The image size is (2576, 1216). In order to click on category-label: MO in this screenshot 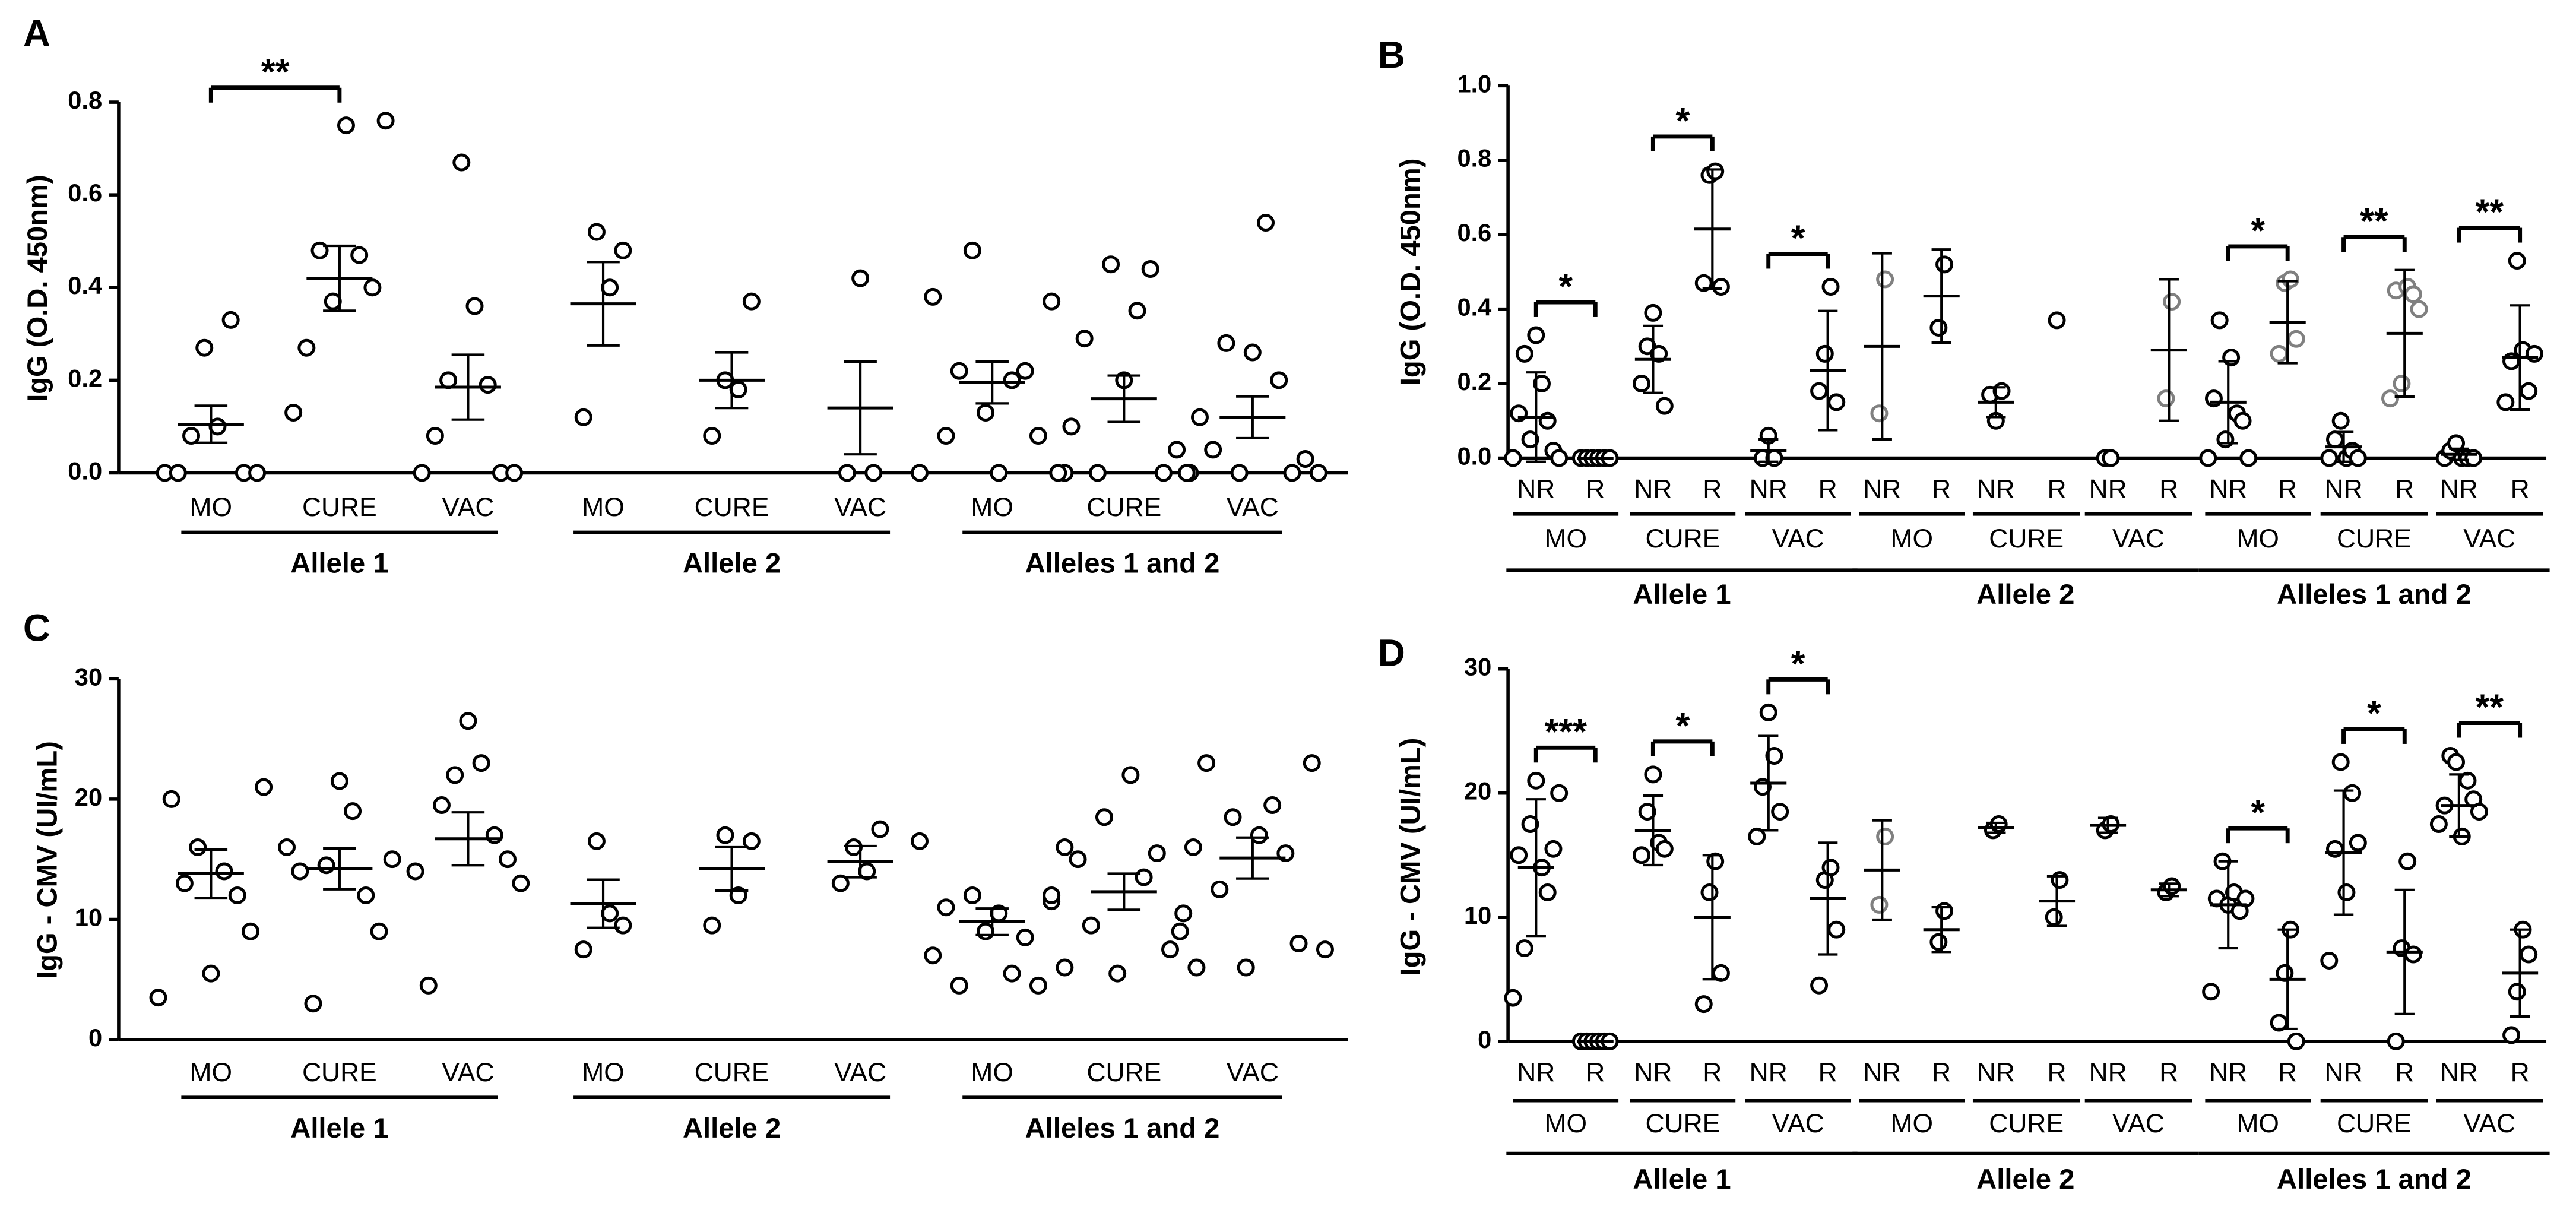, I will do `click(212, 1072)`.